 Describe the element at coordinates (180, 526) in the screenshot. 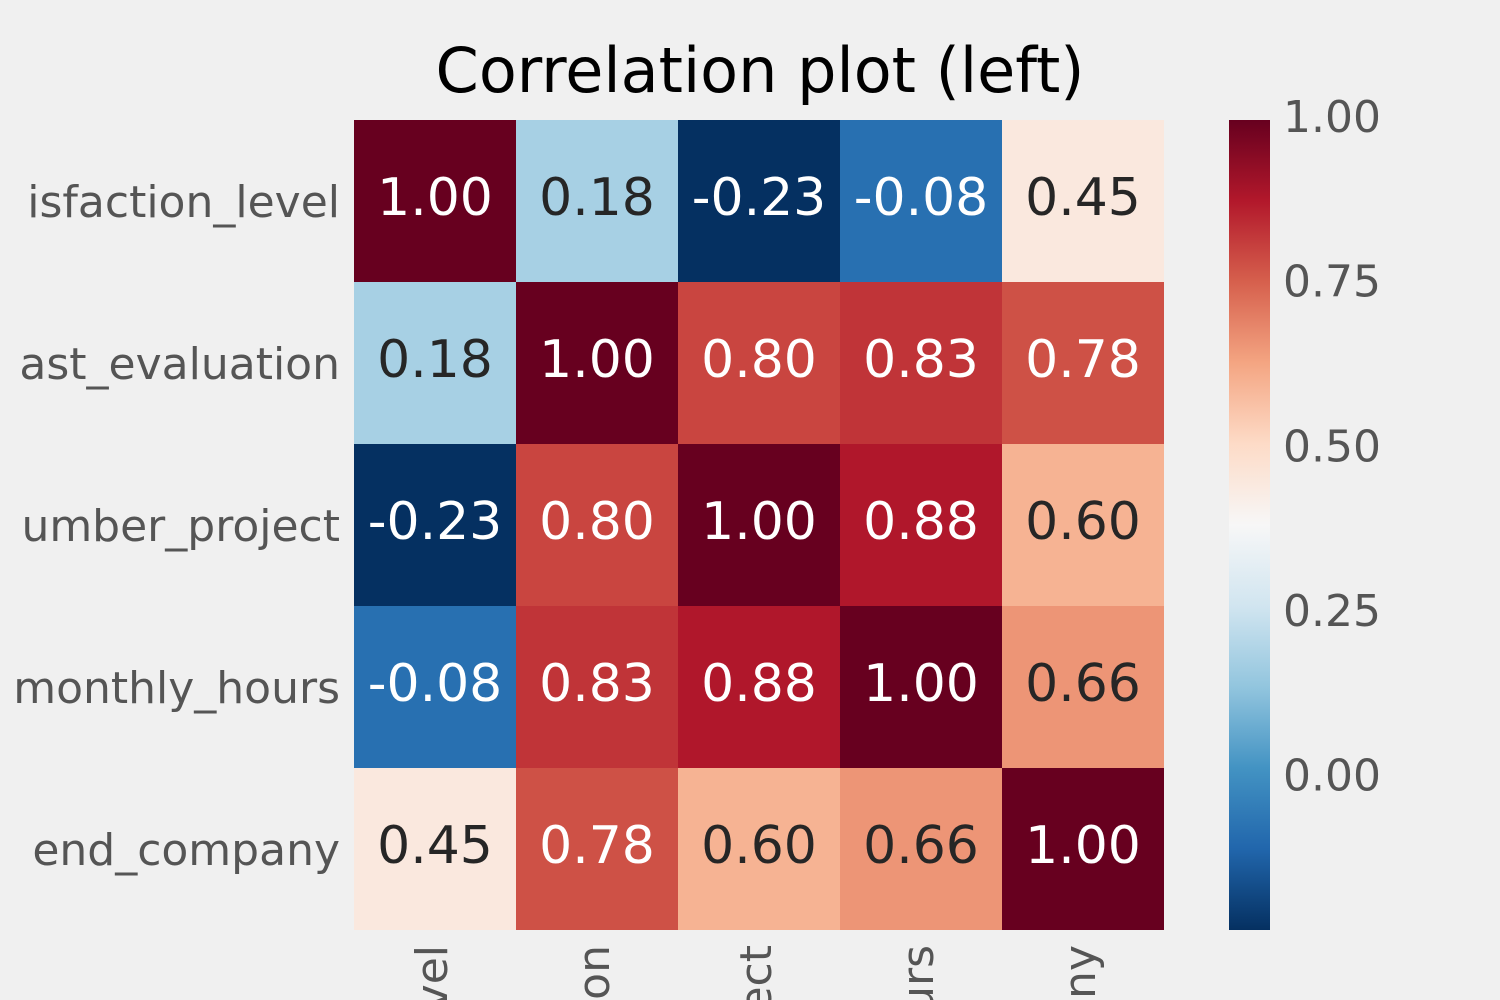

I see `y-tick-label: umber_project` at that location.